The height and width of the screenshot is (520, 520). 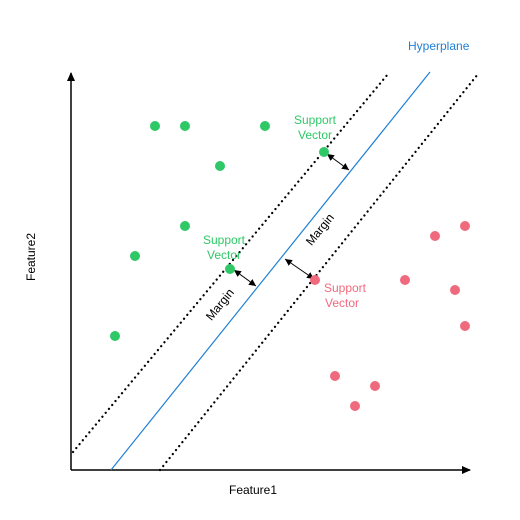 What do you see at coordinates (245, 278) in the screenshot?
I see `margin-arrow-lower` at bounding box center [245, 278].